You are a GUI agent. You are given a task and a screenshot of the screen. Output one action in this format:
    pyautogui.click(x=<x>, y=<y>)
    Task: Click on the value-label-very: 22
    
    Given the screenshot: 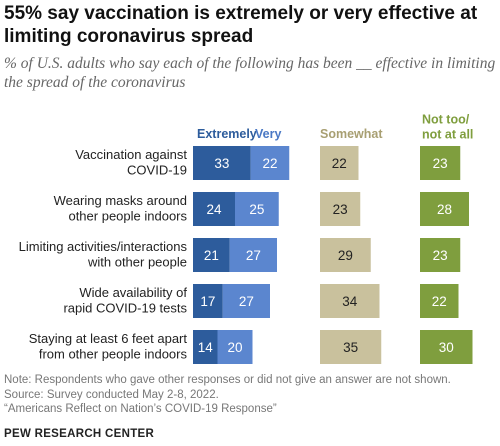 What is the action you would take?
    pyautogui.click(x=269, y=163)
    